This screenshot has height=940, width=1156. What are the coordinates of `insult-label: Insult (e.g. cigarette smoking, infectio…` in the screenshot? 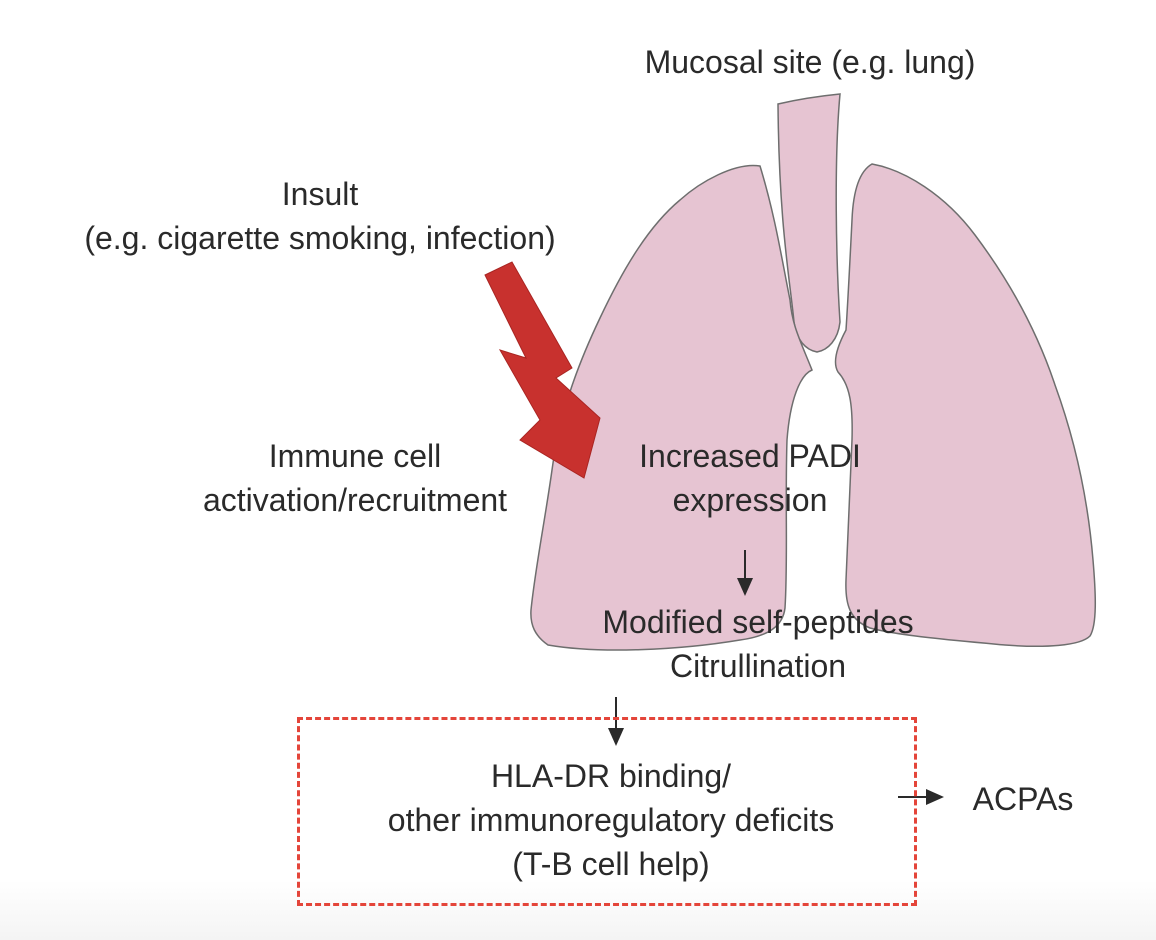 It's located at (320, 216).